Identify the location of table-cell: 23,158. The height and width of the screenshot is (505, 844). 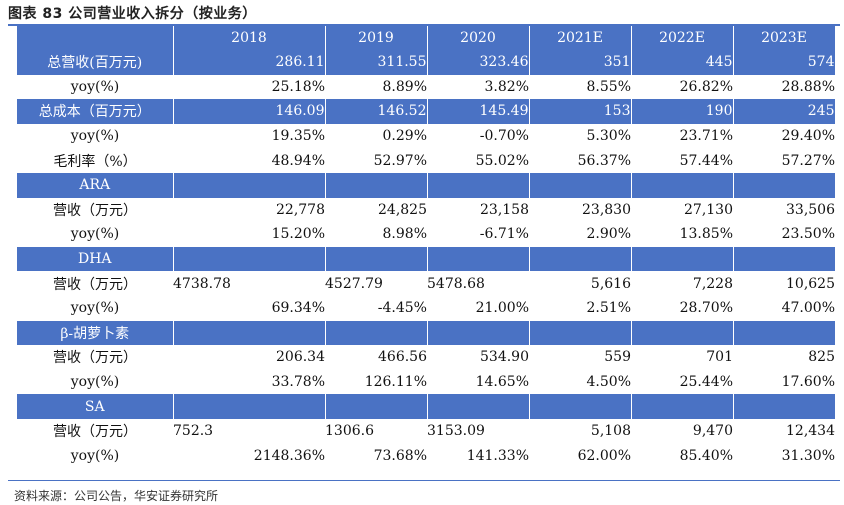
(478, 210).